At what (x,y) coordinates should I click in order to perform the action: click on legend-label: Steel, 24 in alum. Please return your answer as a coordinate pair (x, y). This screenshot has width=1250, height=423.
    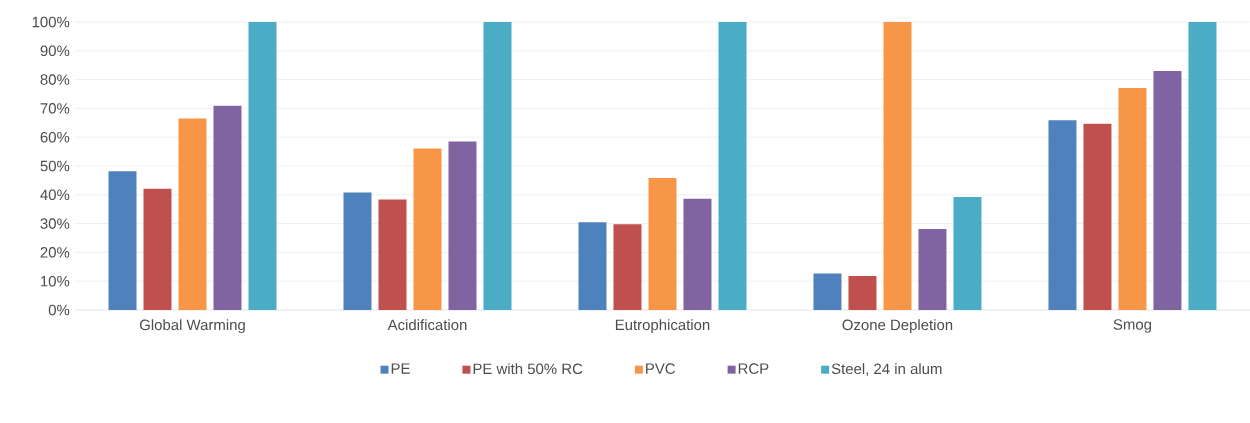
    Looking at the image, I should click on (886, 369).